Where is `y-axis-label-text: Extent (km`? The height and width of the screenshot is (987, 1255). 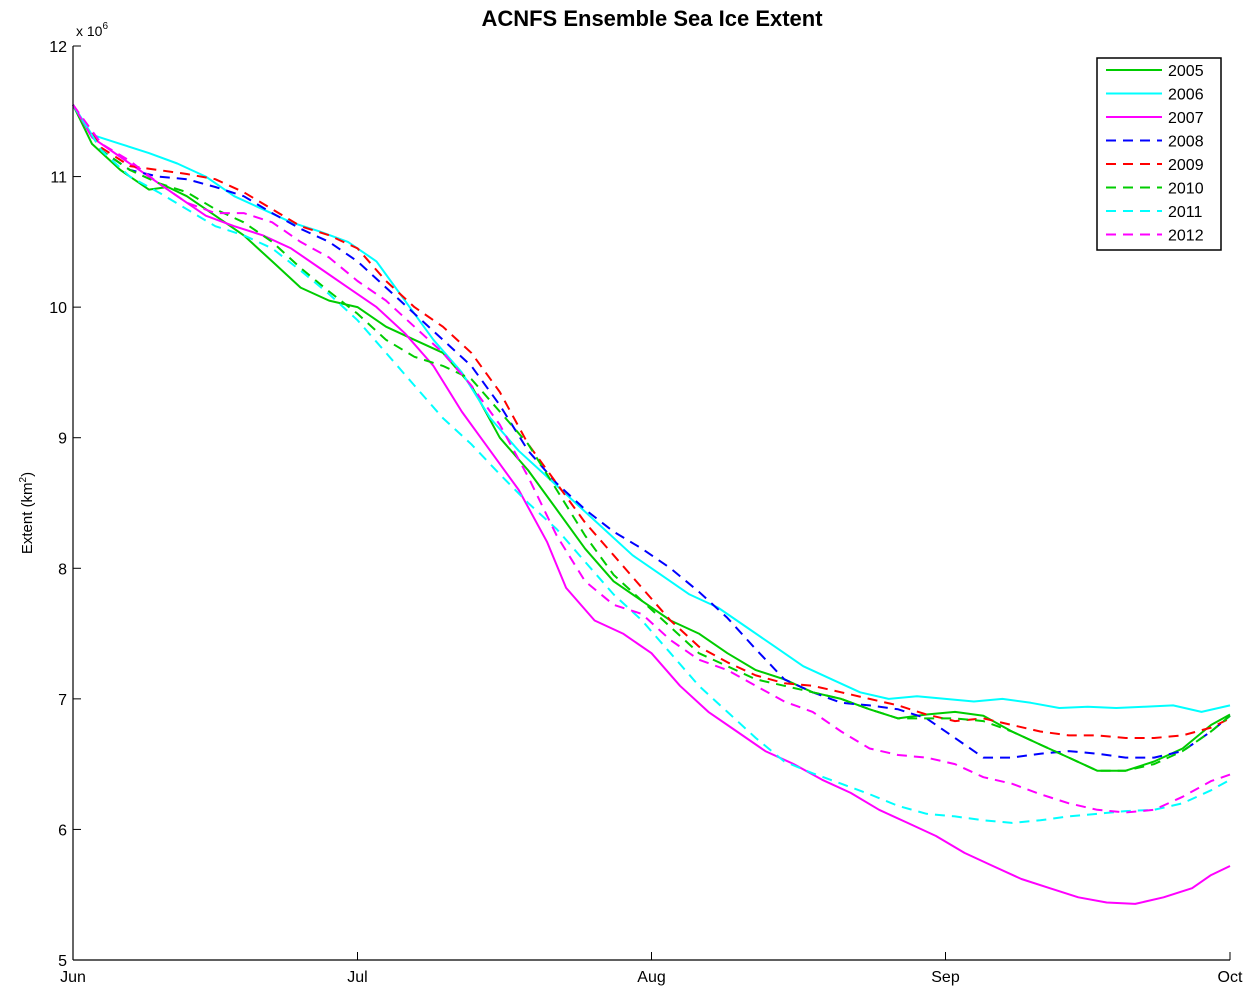 y-axis-label-text: Extent (km is located at coordinates (27, 518).